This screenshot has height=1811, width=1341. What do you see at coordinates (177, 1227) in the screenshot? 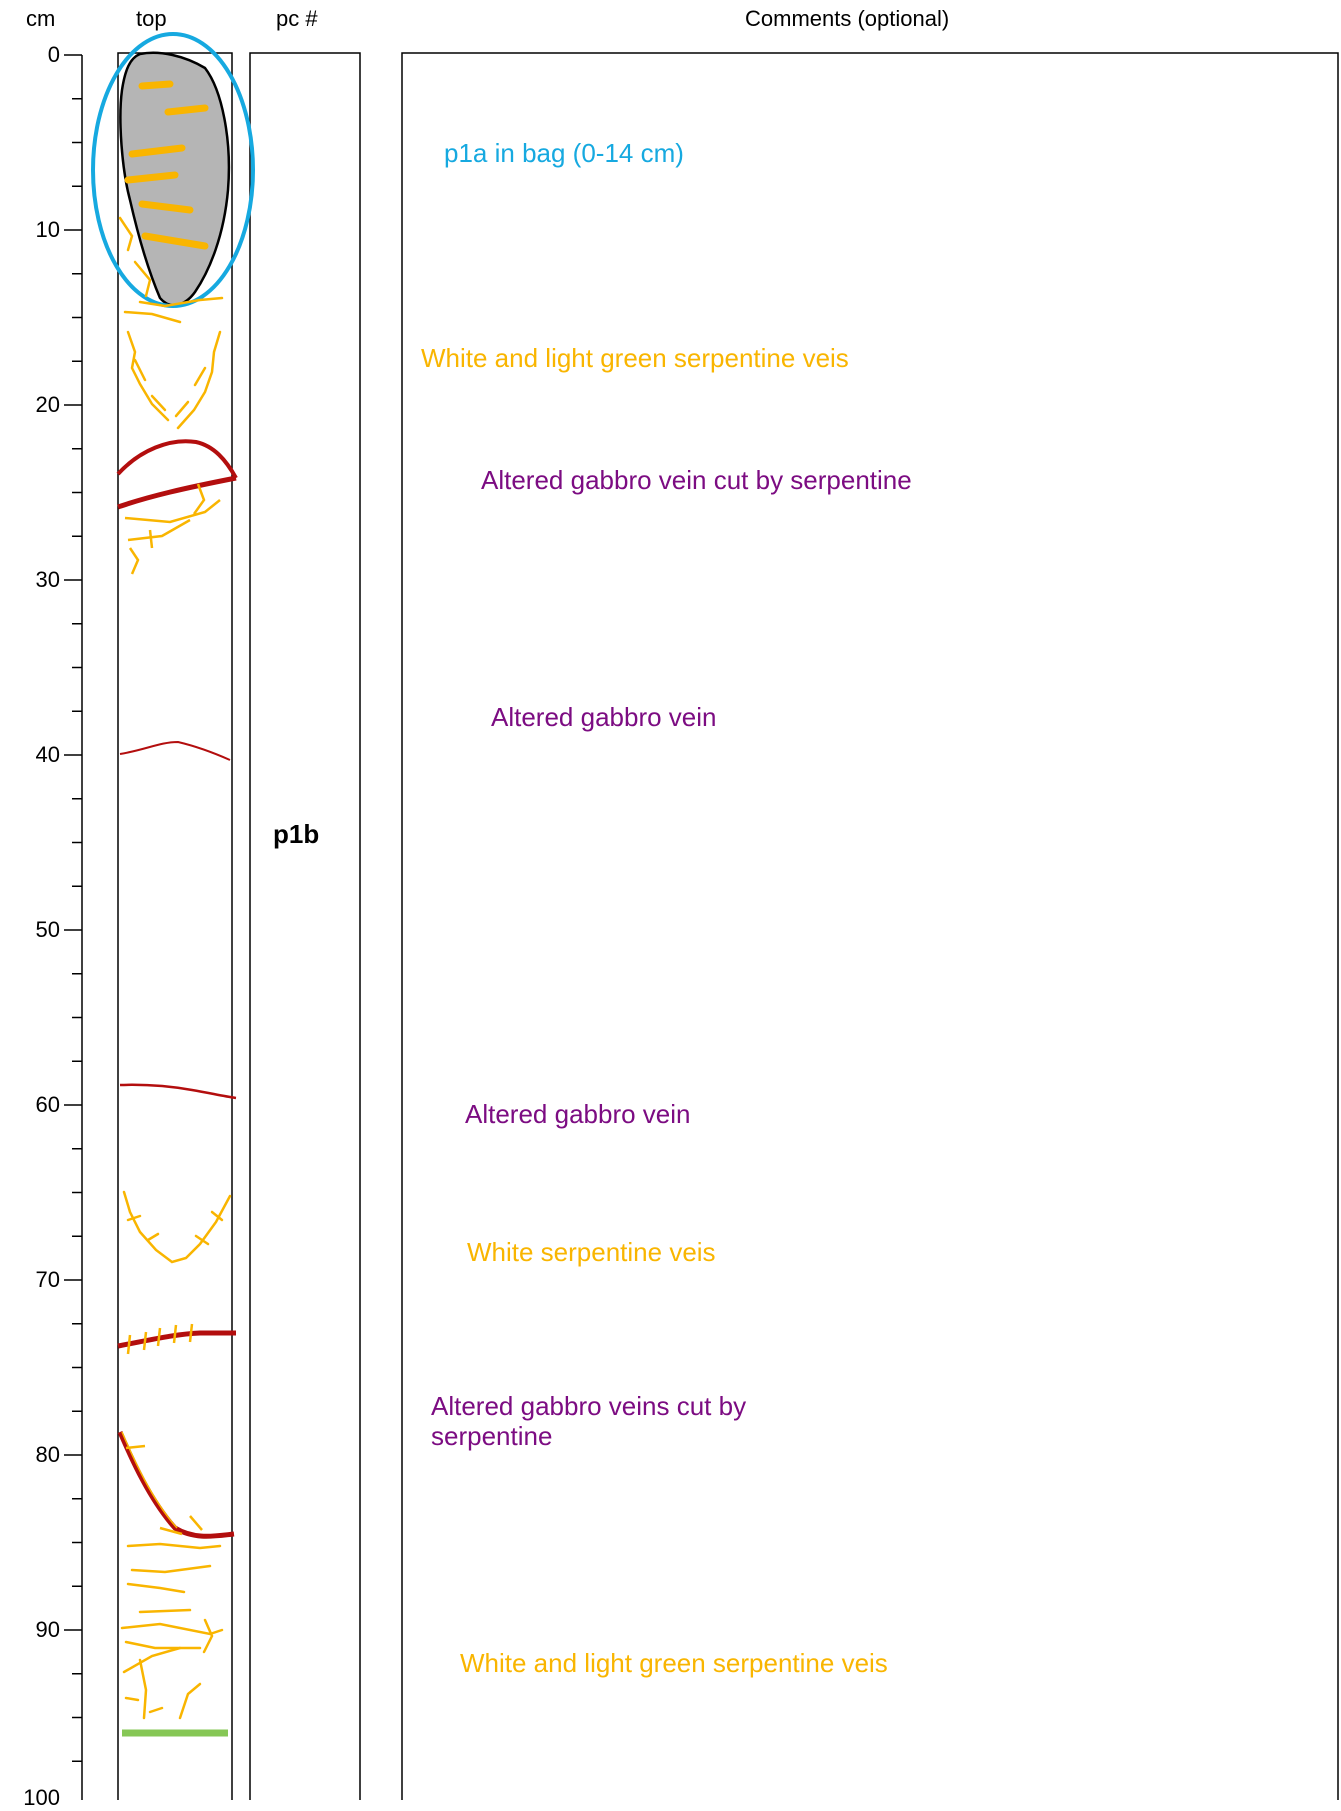
I see `middle-serpentine-veins` at bounding box center [177, 1227].